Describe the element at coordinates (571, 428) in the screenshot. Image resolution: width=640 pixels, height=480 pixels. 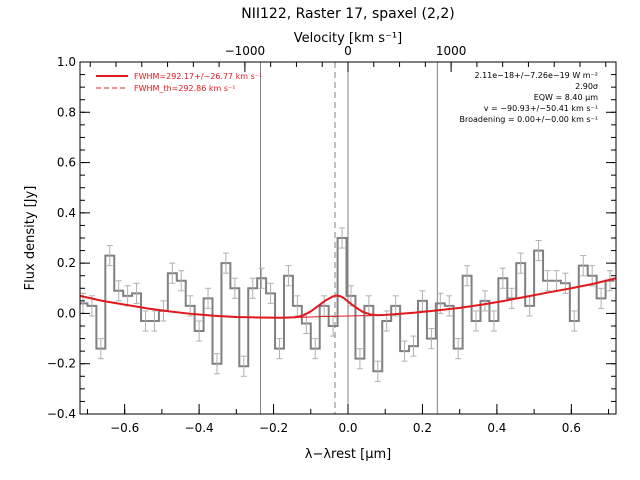
I see `x-tick-label-6: 0.6` at that location.